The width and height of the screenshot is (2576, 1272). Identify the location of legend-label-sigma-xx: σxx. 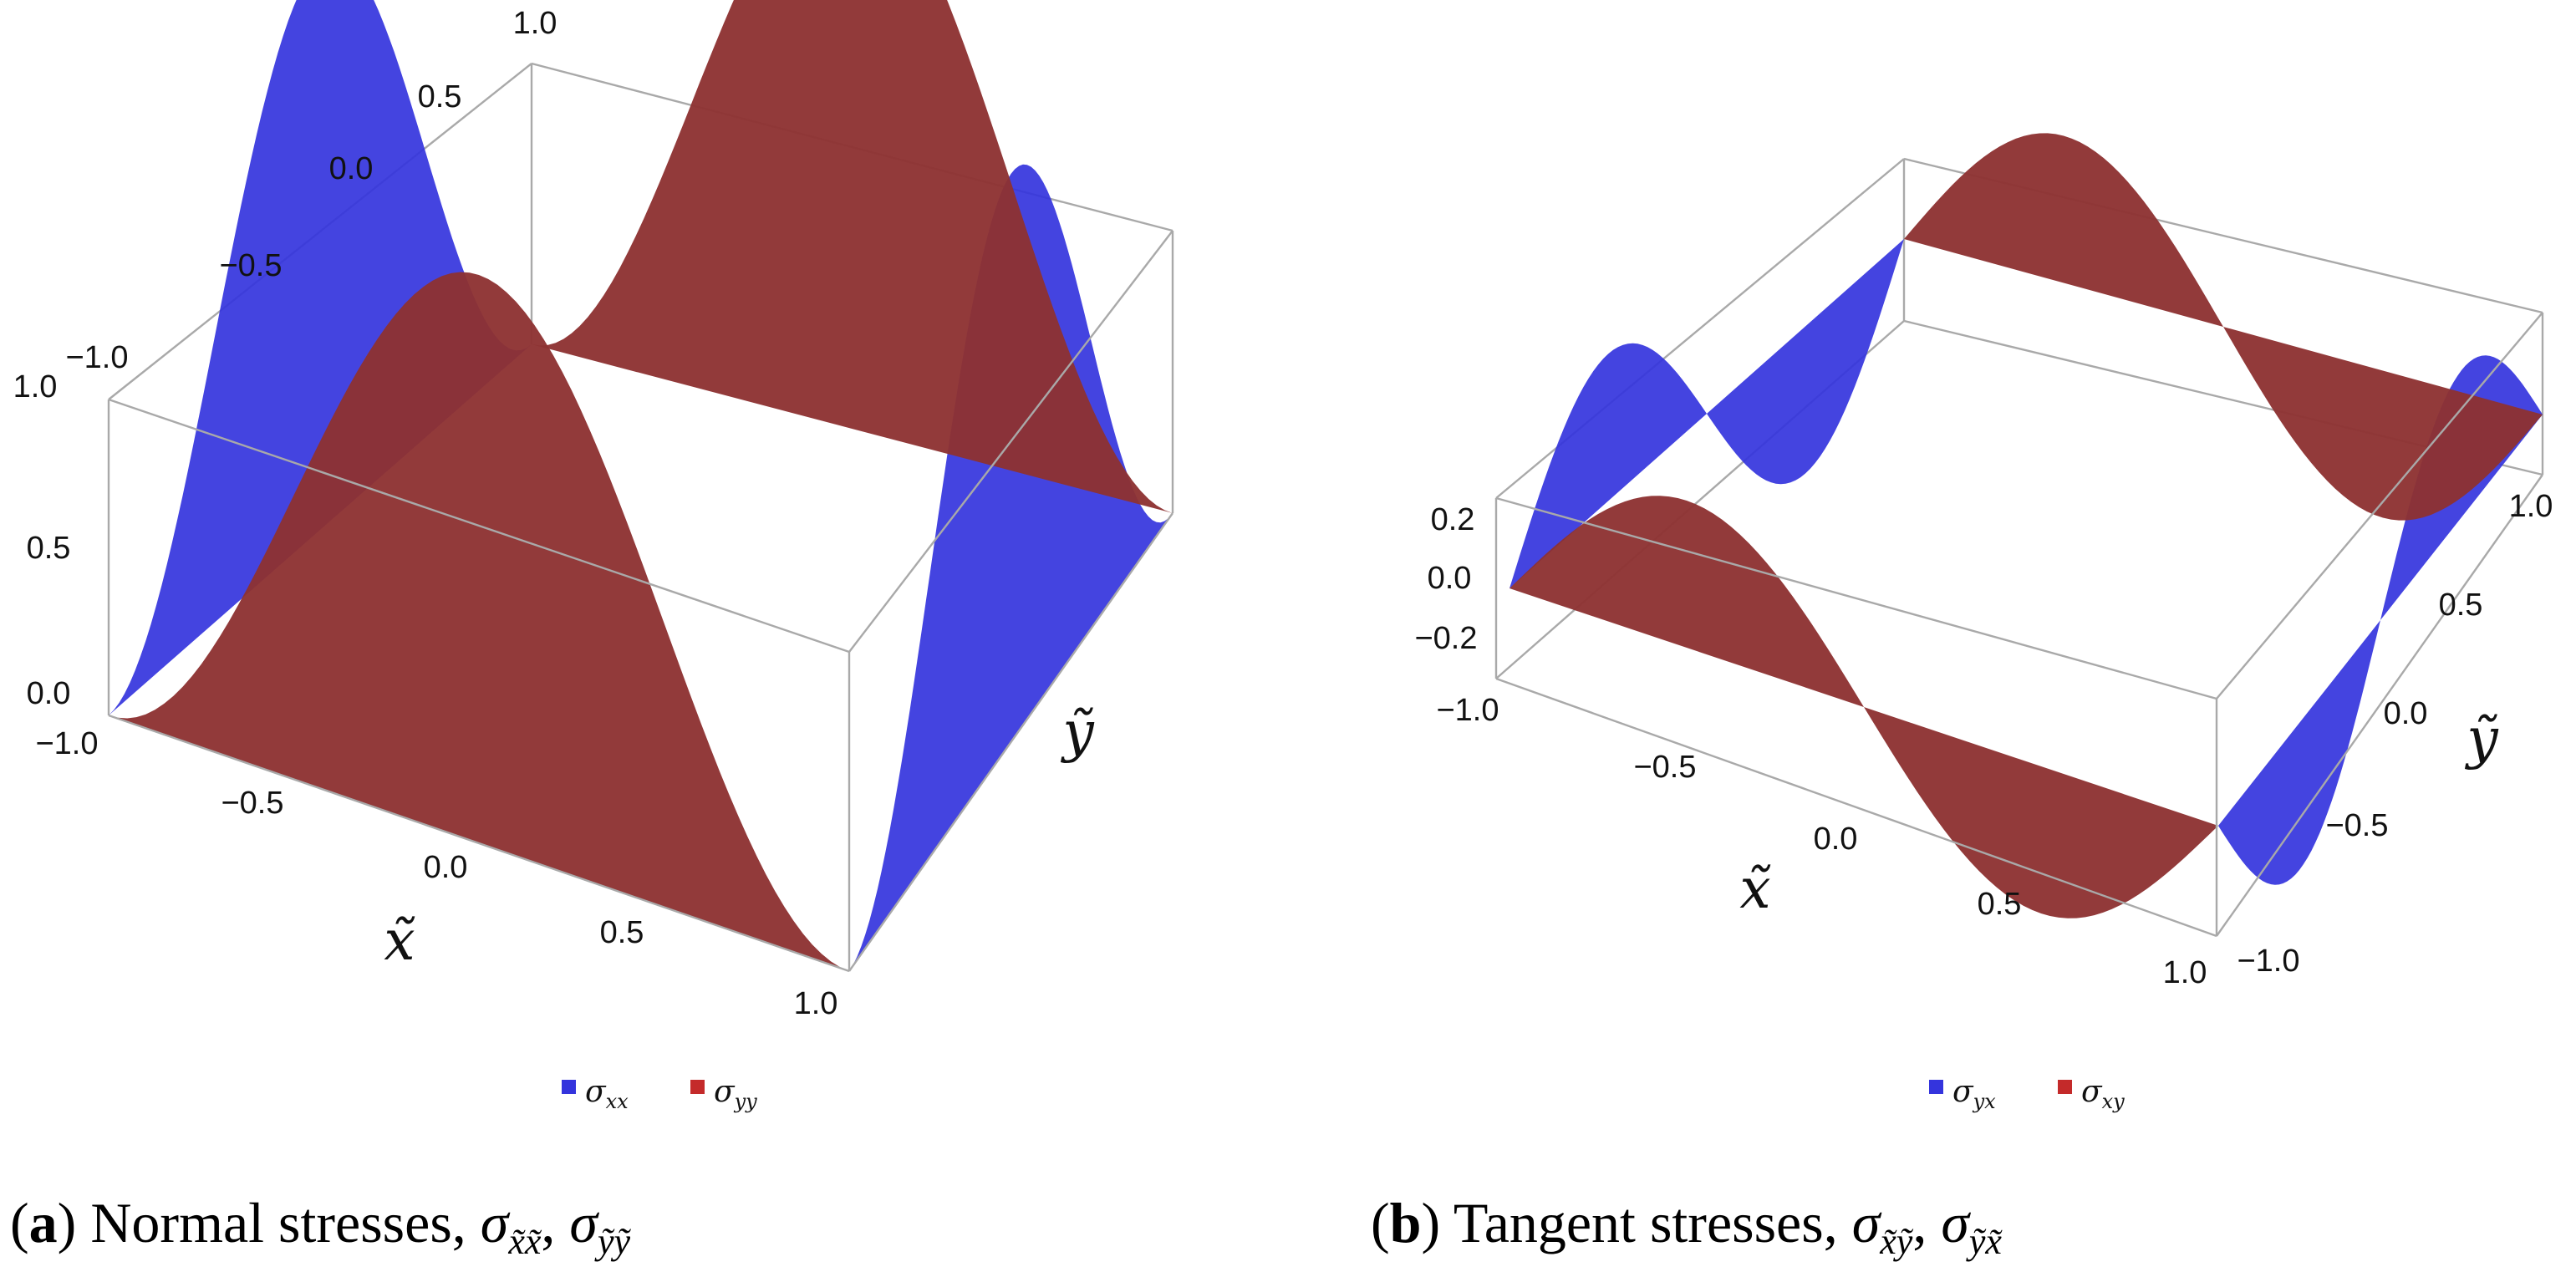
(607, 1094).